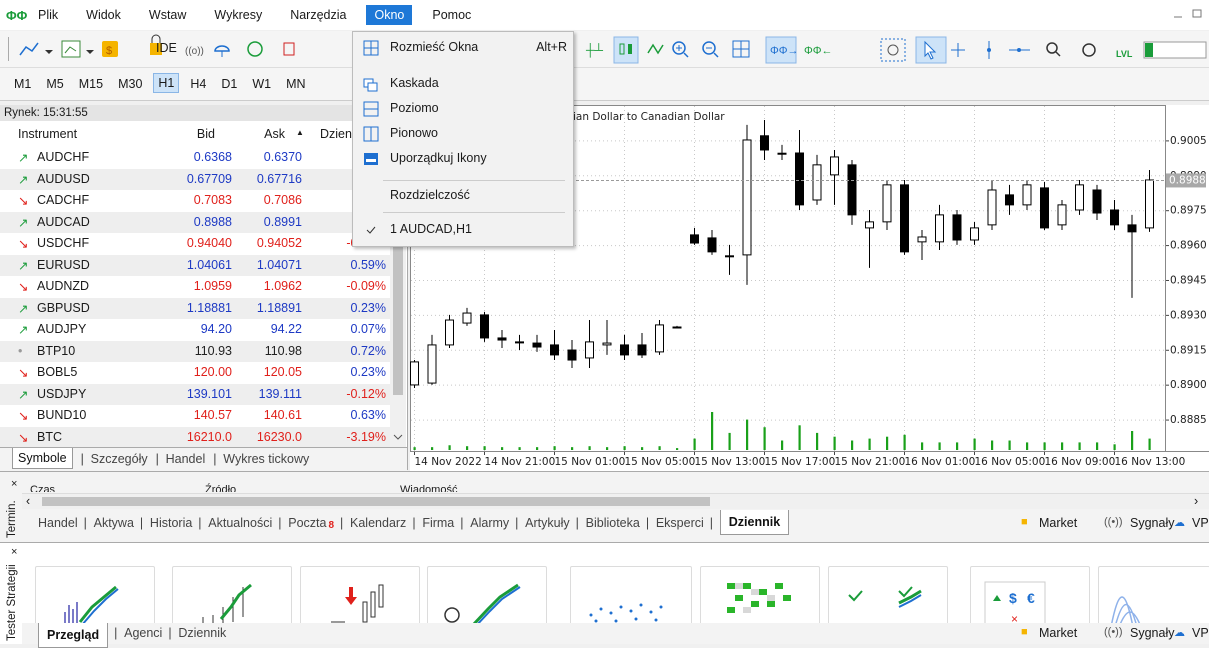  I want to click on tab: Historia, so click(171, 523).